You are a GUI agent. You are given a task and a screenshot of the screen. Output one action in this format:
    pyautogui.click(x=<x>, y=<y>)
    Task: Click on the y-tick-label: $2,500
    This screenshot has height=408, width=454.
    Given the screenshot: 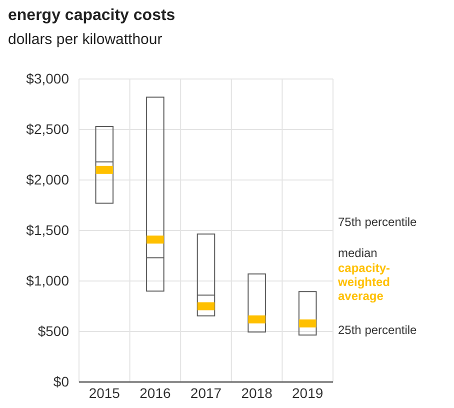 What is the action you would take?
    pyautogui.click(x=48, y=128)
    